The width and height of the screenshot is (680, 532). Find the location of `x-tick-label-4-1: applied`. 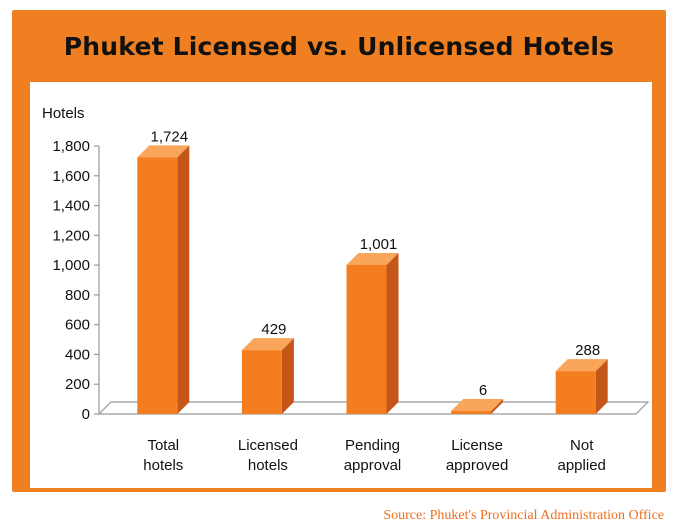

x-tick-label-4-1: applied is located at coordinates (582, 465).